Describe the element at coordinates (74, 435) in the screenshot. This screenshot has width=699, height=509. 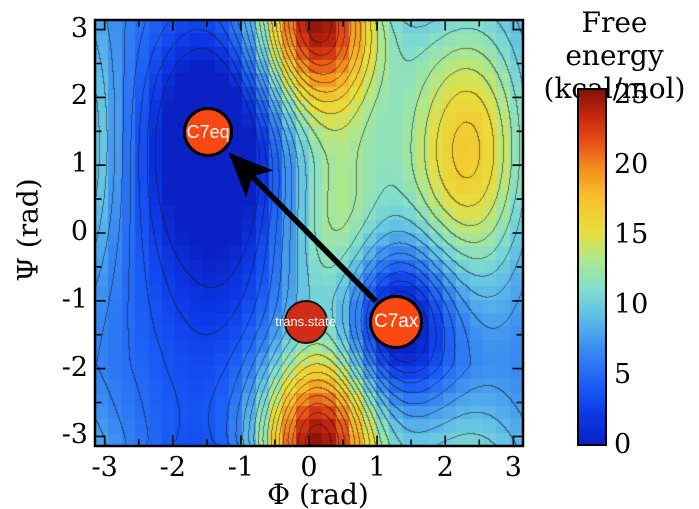
I see `y-tick-label: -3` at that location.